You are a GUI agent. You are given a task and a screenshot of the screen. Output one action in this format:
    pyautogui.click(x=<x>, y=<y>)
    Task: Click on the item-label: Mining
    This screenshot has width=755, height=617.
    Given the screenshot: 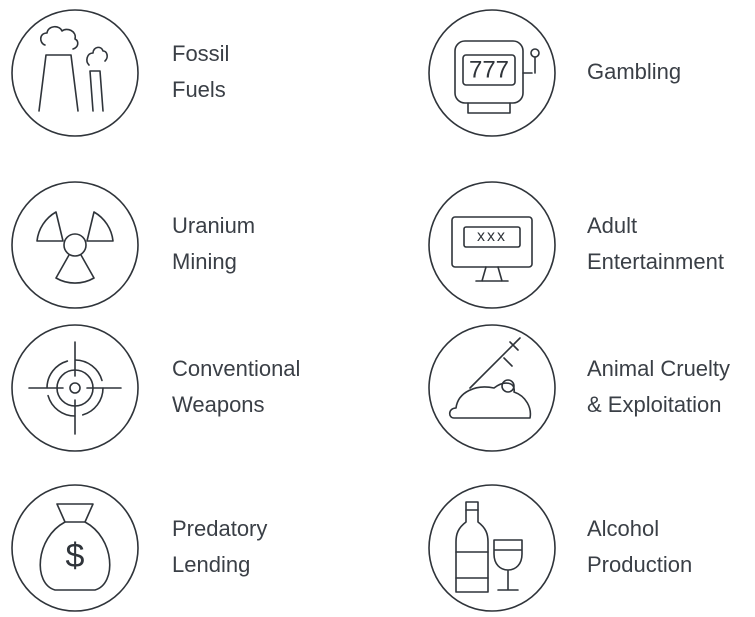 What is the action you would take?
    pyautogui.click(x=204, y=261)
    